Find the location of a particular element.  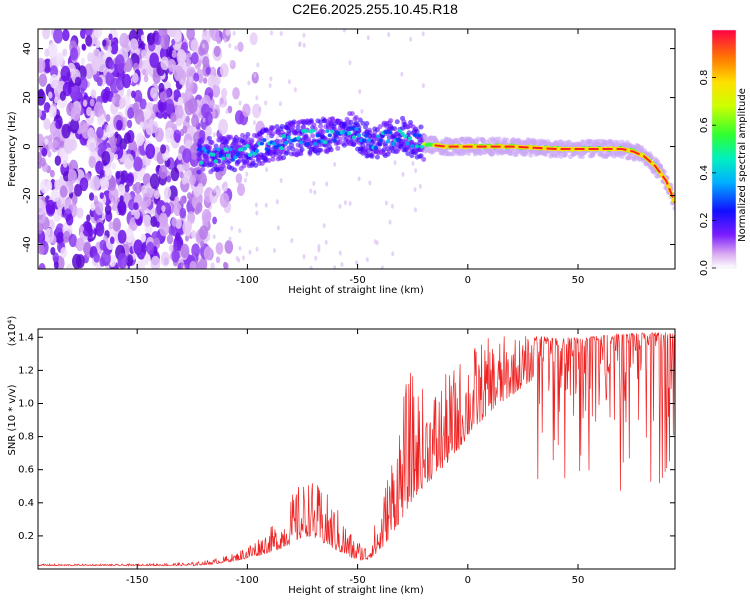

snr-y-label: SNR (10 * v/v) is located at coordinates (12, 419).